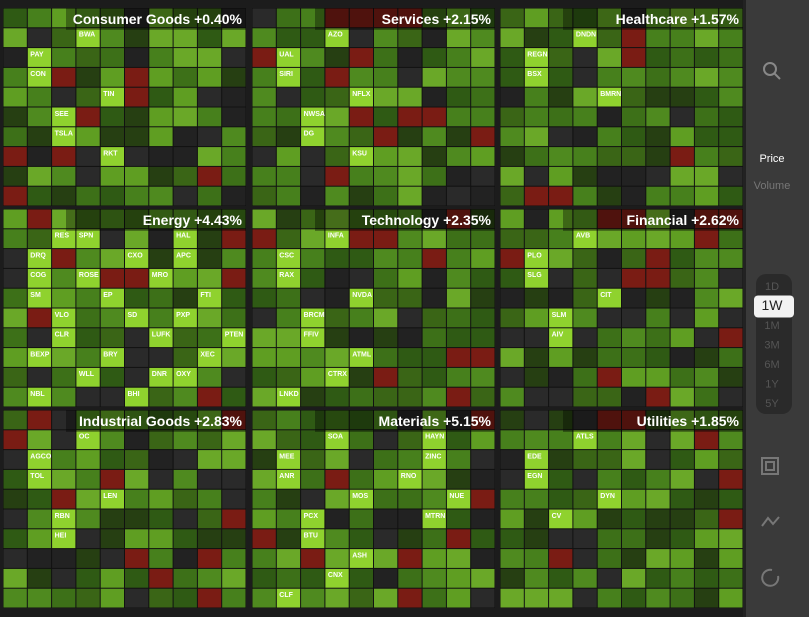 The height and width of the screenshot is (617, 809). What do you see at coordinates (770, 521) in the screenshot?
I see `chart-icon` at bounding box center [770, 521].